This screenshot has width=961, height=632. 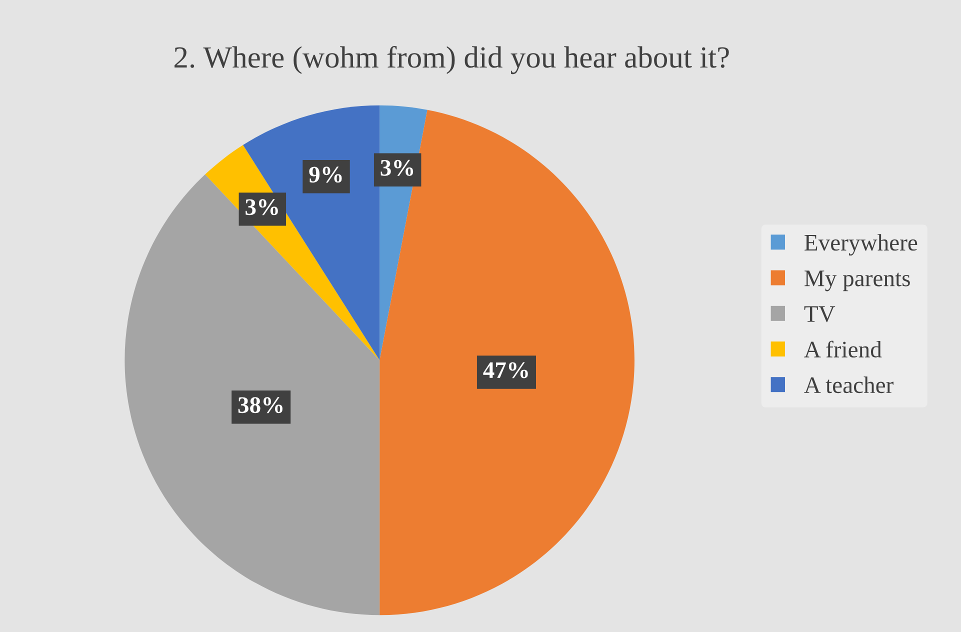 I want to click on data-label: 47%, so click(x=505, y=370).